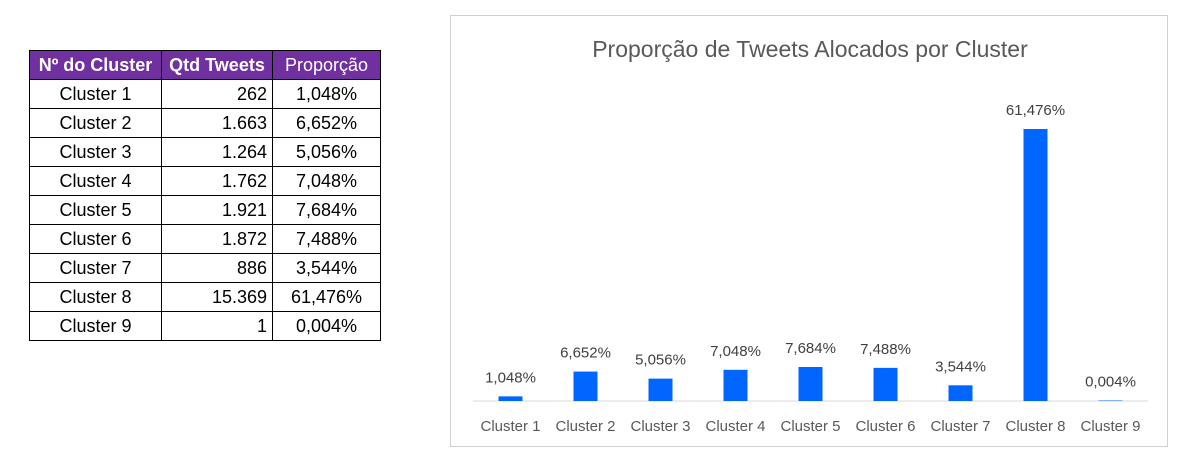 The height and width of the screenshot is (472, 1197). What do you see at coordinates (326, 181) in the screenshot?
I see `cell-proportion: 7,048%` at bounding box center [326, 181].